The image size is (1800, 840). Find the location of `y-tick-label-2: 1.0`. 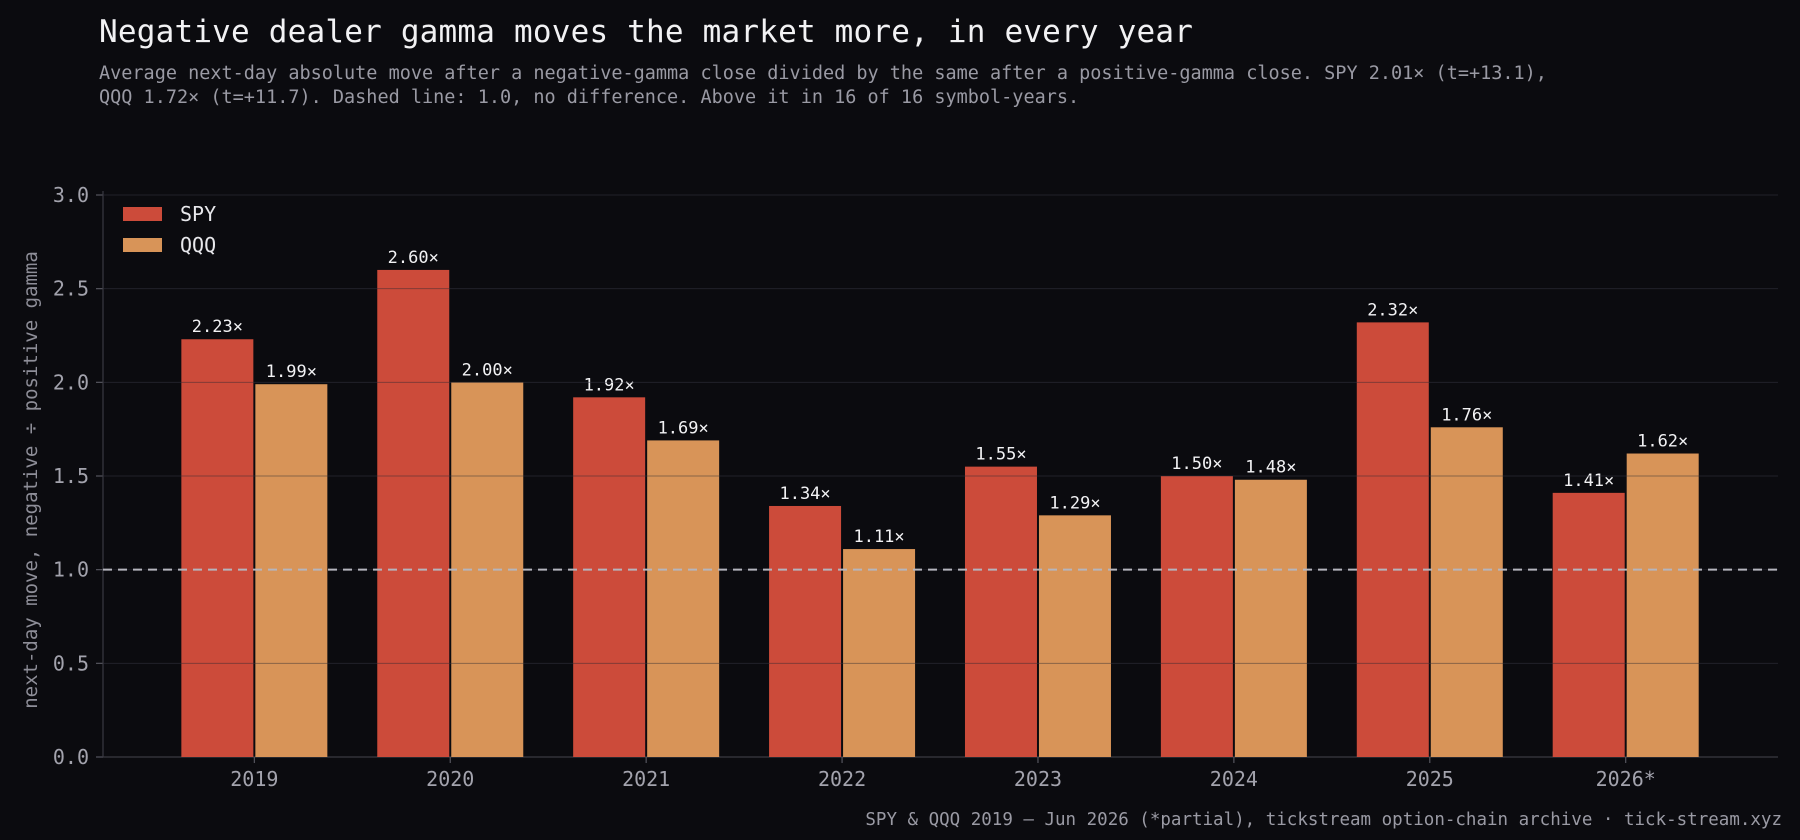

y-tick-label-2: 1.0 is located at coordinates (71, 570).